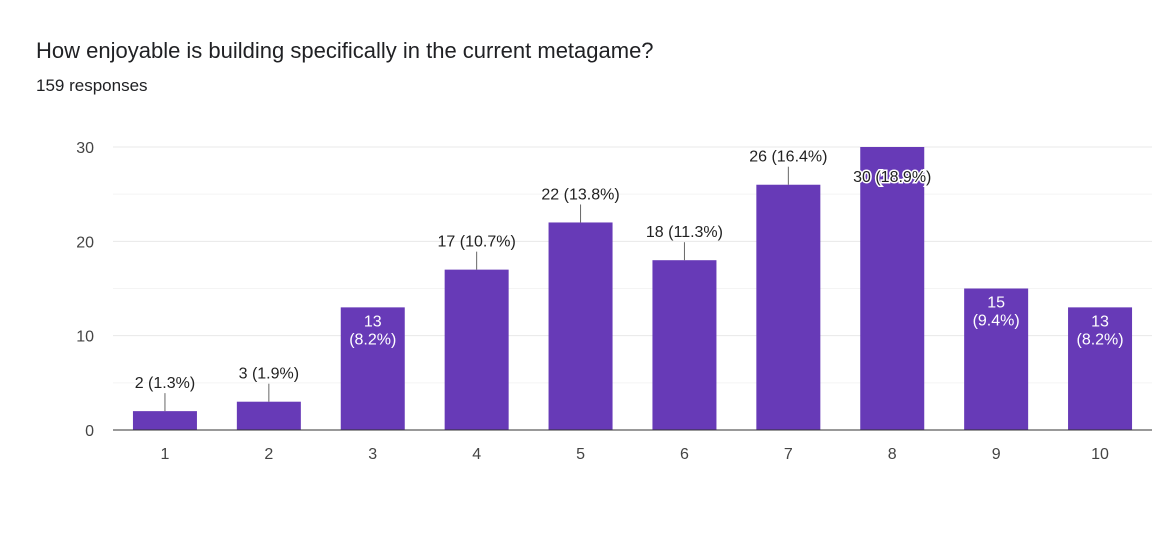 This screenshot has width=1152, height=545. What do you see at coordinates (996, 321) in the screenshot?
I see `data-label: (9.4%)` at bounding box center [996, 321].